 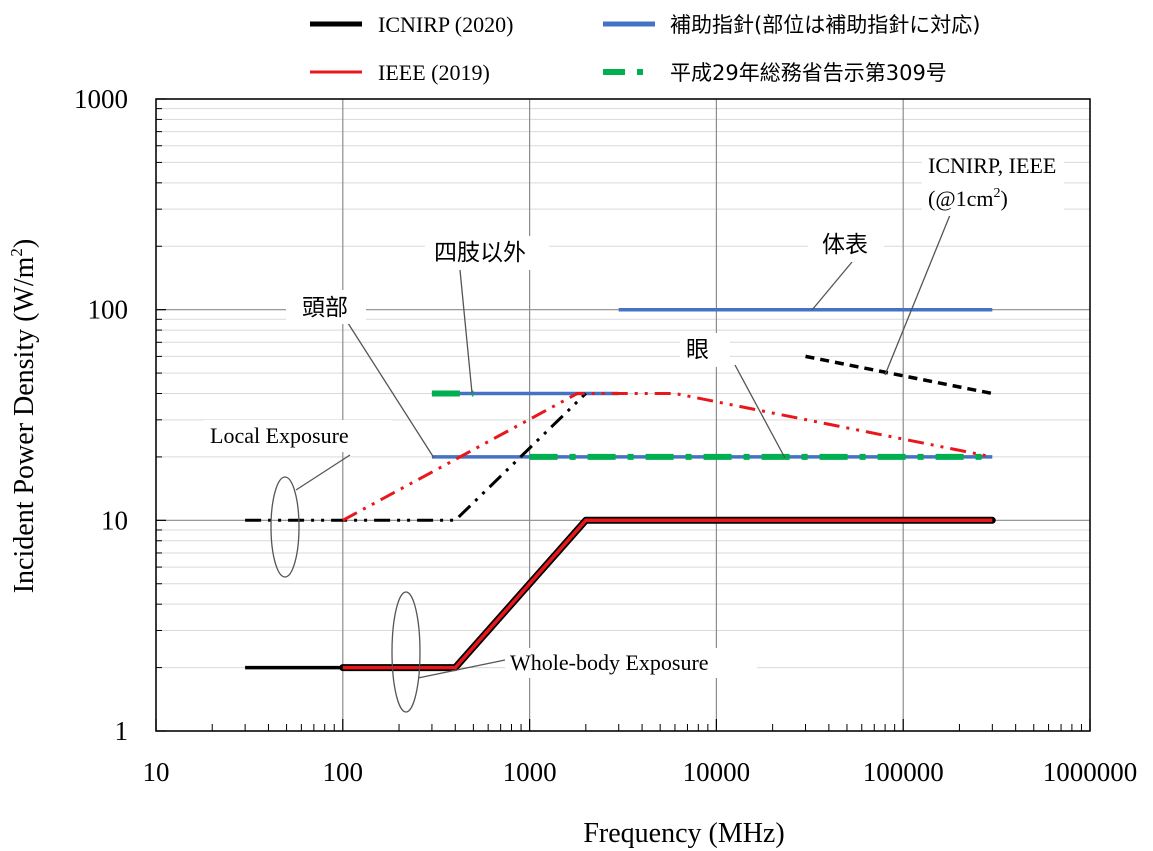 I want to click on whole-body-label: Whole-body Exposure, so click(x=609, y=662).